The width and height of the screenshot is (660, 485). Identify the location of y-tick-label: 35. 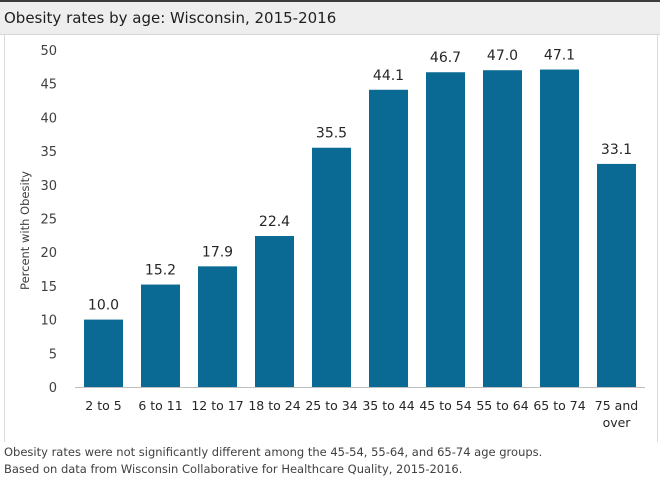
(48, 152).